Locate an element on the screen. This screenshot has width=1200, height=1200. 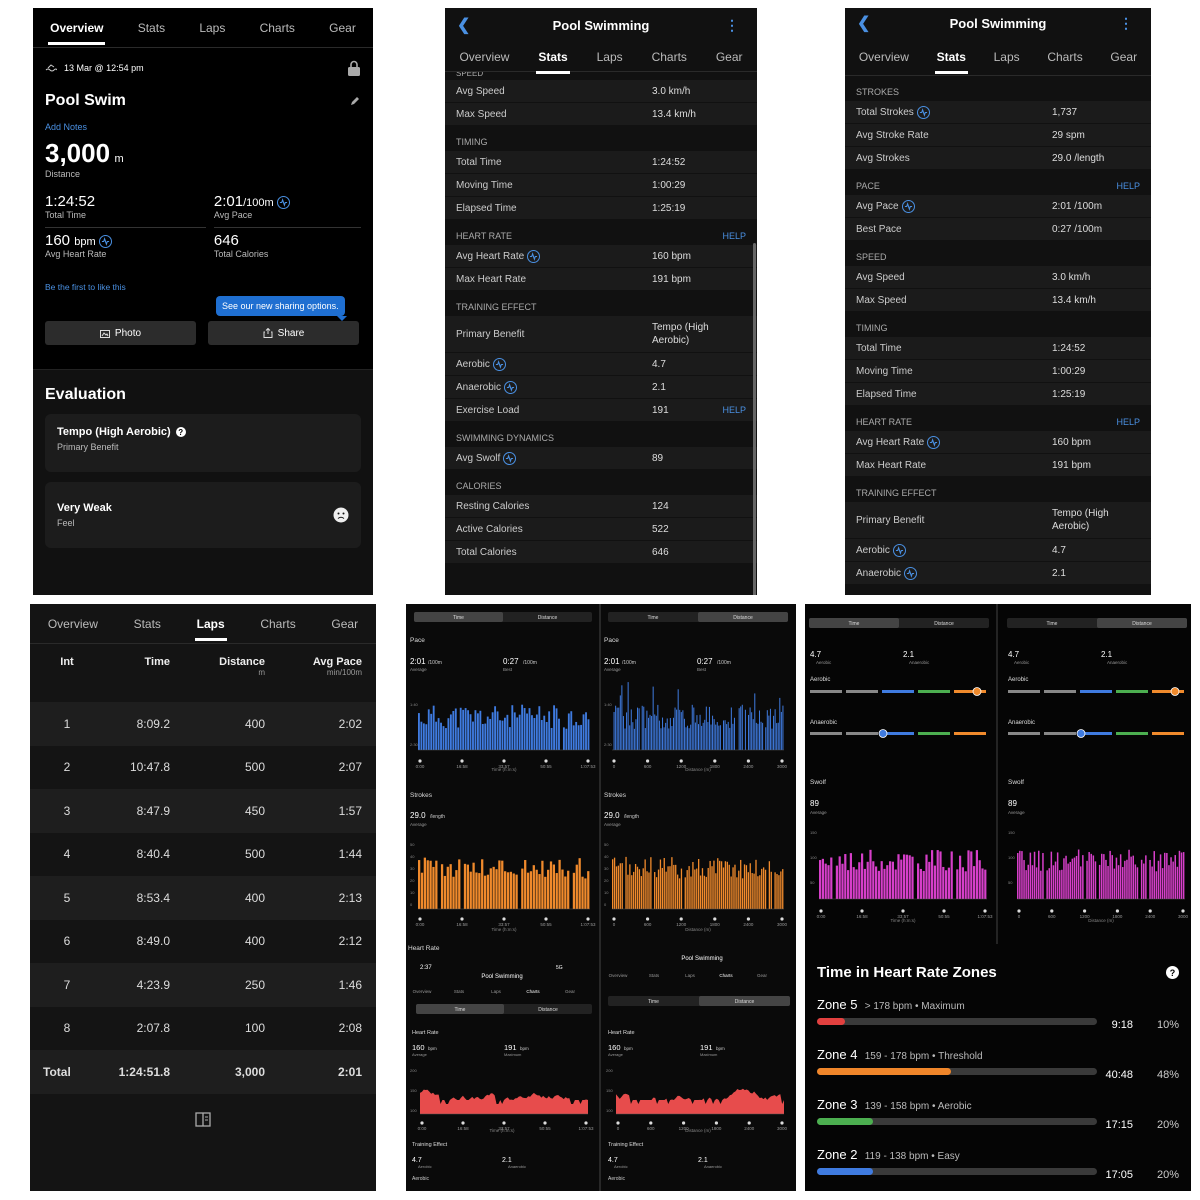
add-notes-link: Add Notes is located at coordinates (66, 127).